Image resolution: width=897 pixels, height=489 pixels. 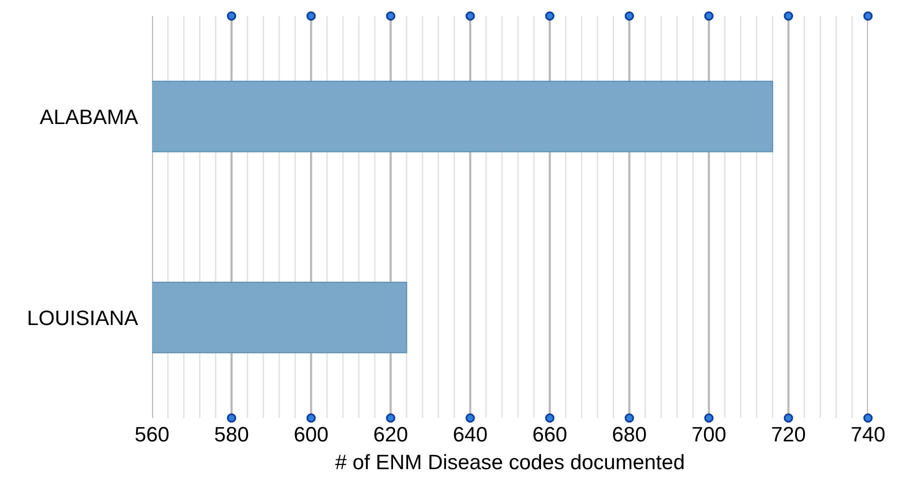 I want to click on y-tick-label: ALABAMA, so click(x=89, y=117).